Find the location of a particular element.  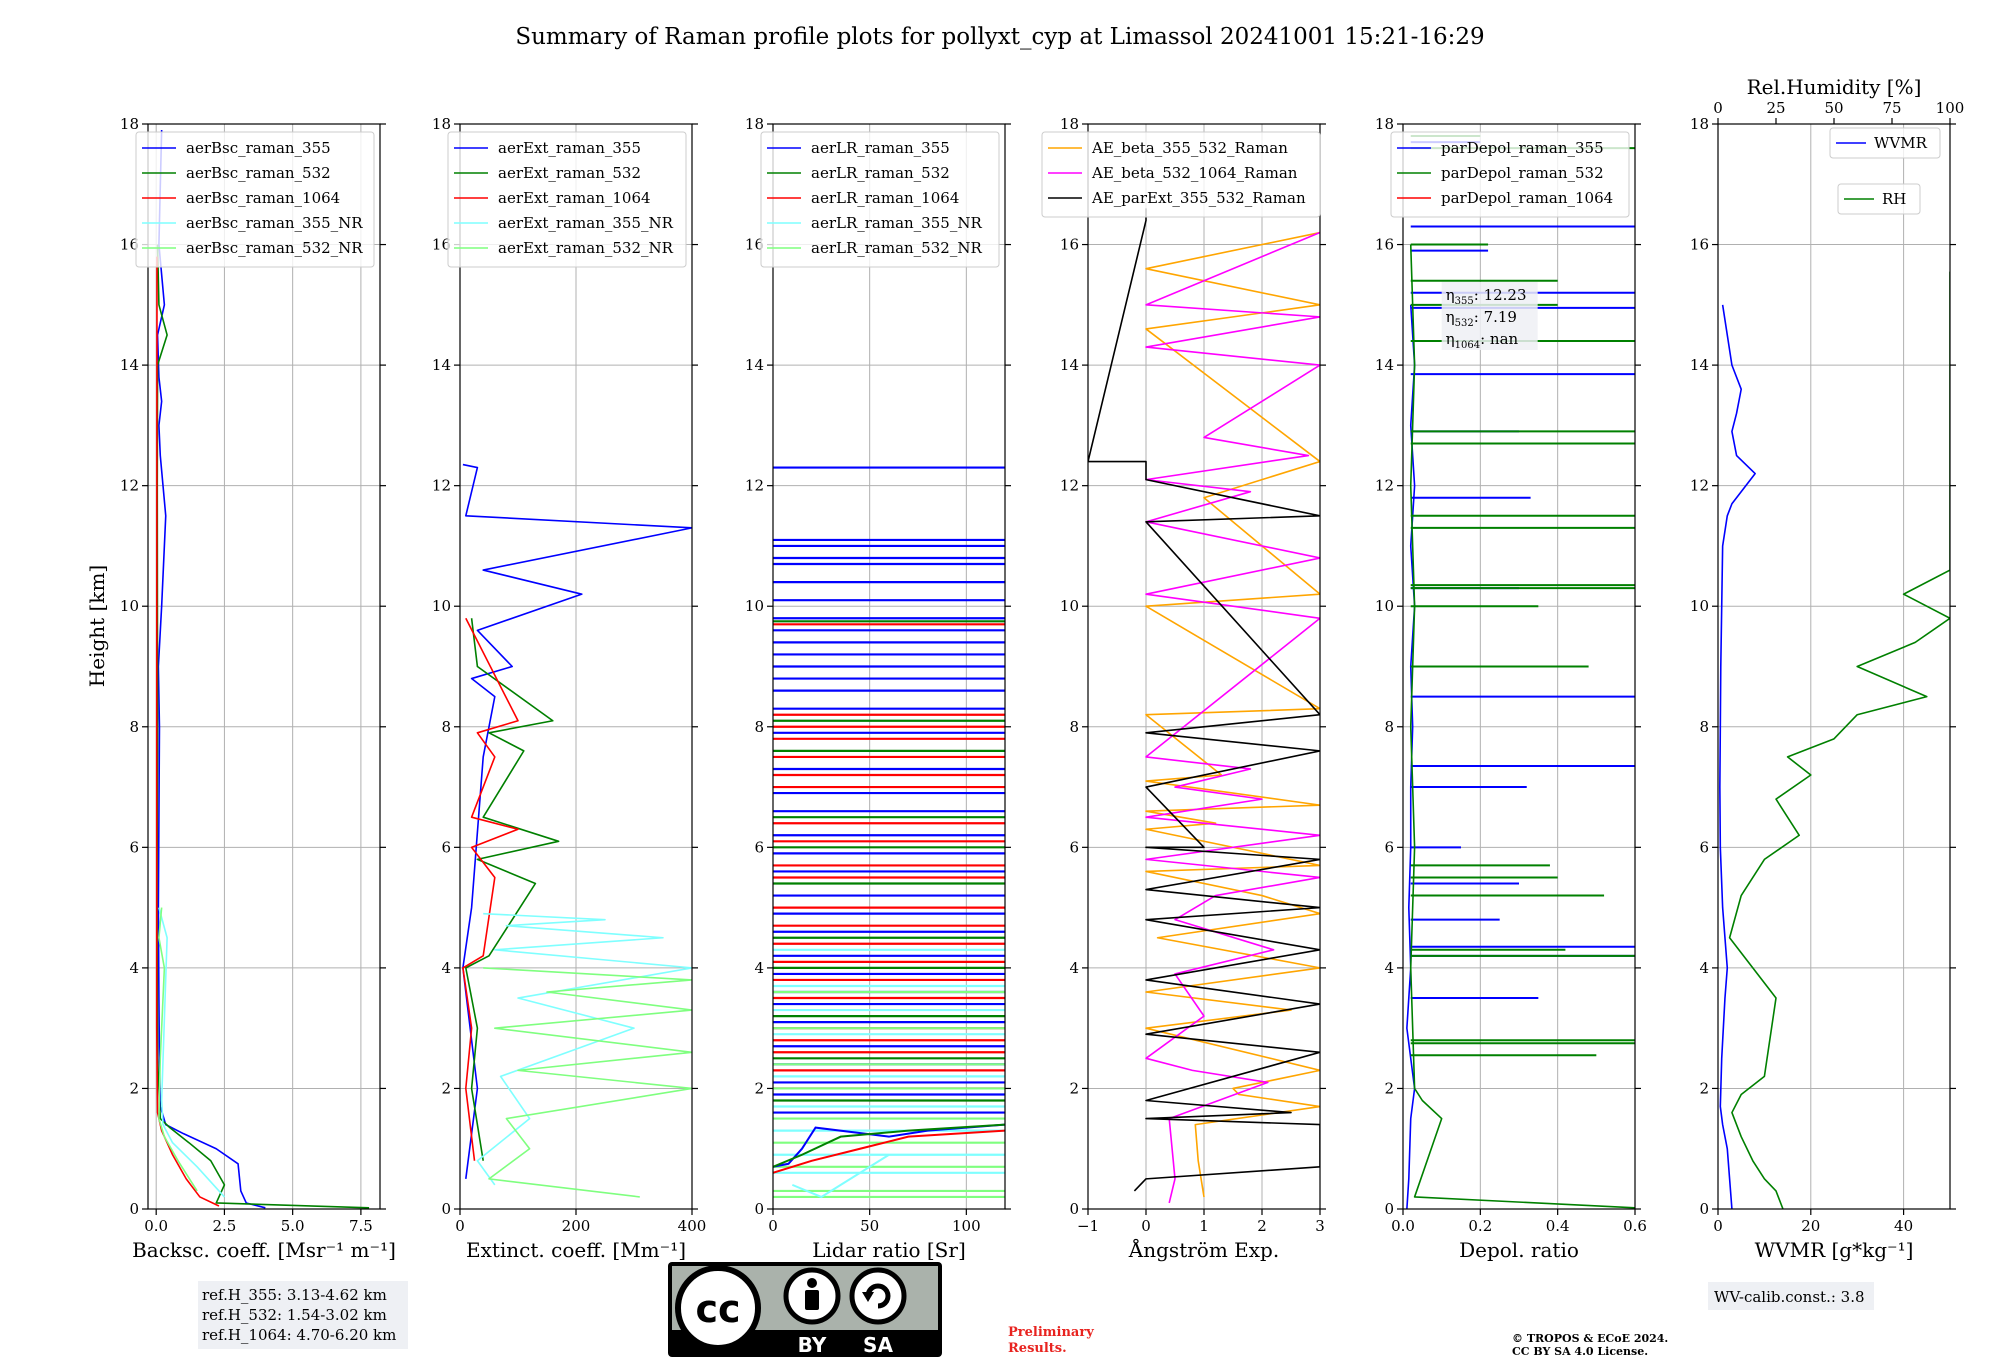

series-AE_beta_532_1064_Raman is located at coordinates (1232, 717).